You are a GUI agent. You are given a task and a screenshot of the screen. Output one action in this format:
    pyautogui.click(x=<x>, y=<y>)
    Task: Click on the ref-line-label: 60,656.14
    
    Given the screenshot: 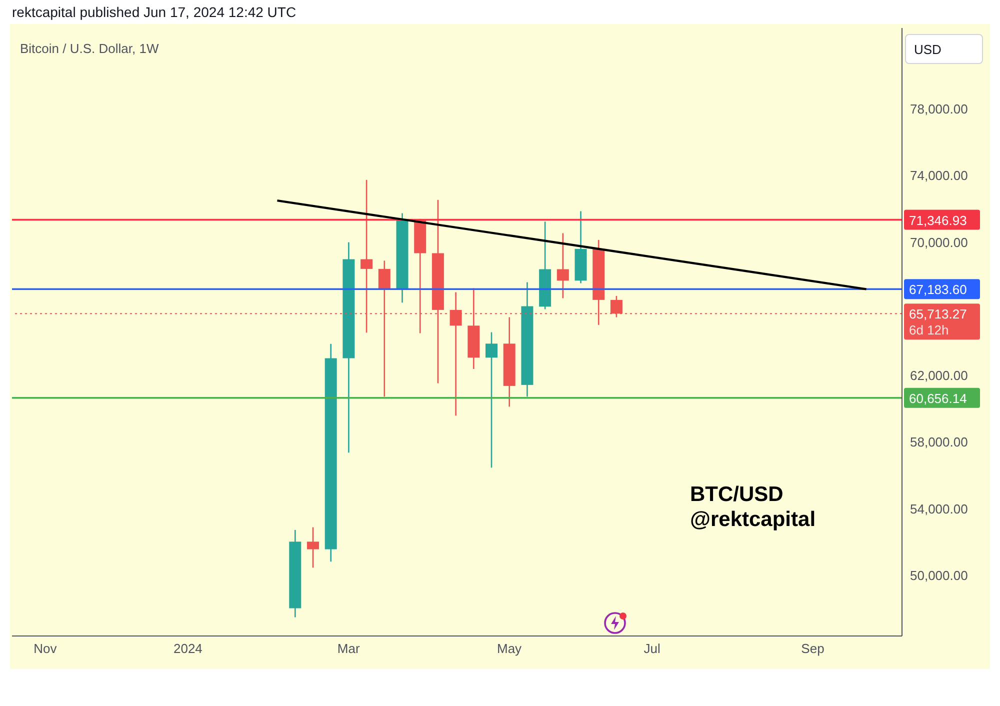 What is the action you would take?
    pyautogui.click(x=938, y=398)
    